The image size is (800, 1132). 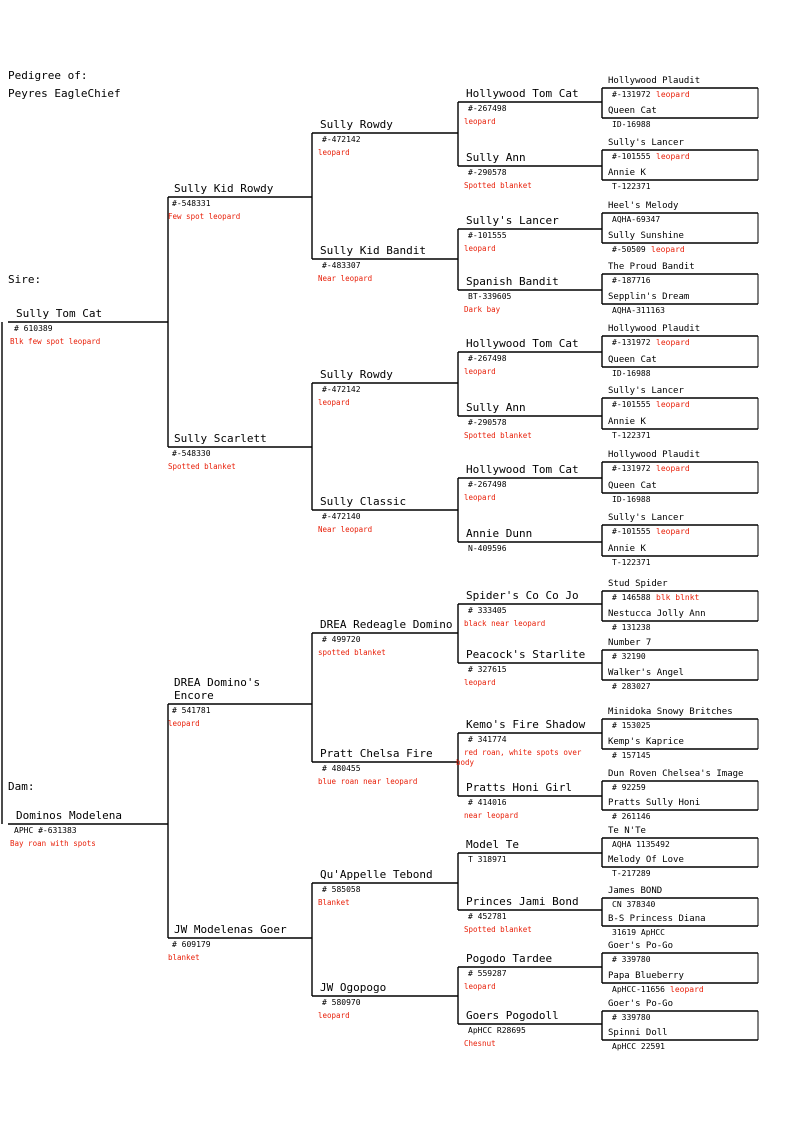 I want to click on registration-number: # 580970, so click(x=341, y=1002).